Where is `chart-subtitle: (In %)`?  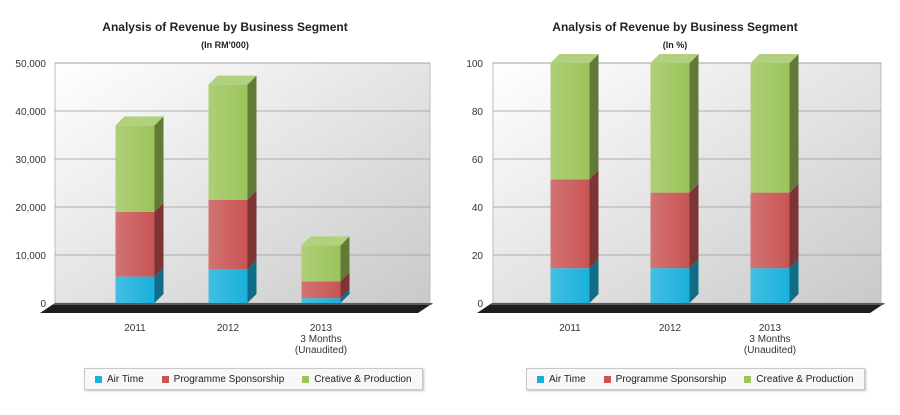
chart-subtitle: (In %) is located at coordinates (675, 45).